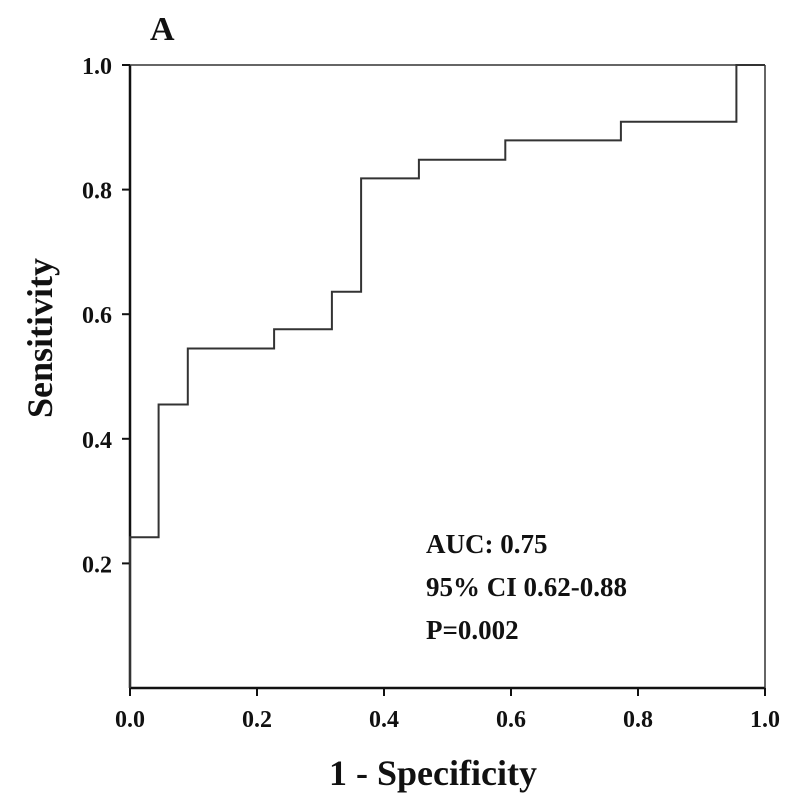 The height and width of the screenshot is (802, 793). I want to click on y-axis-ticks: 0.2 0.4 0.6 0.8 1.0, so click(106, 316).